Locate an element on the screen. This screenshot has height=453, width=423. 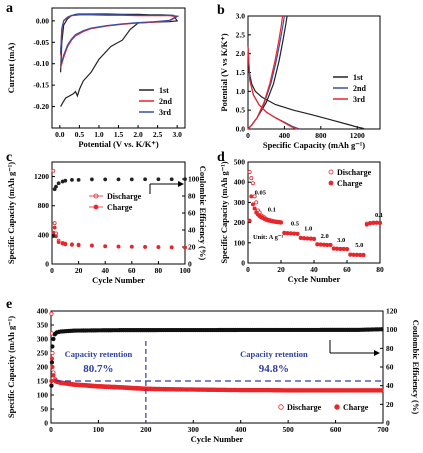
legend-label: Discharge is located at coordinates (124, 196).